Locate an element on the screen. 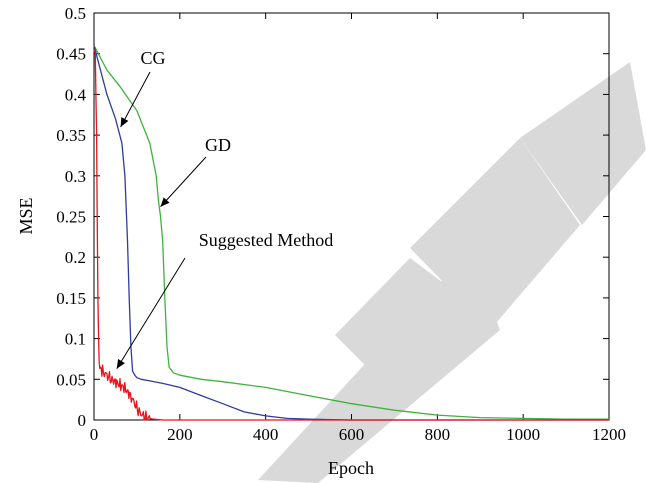 This screenshot has width=646, height=483. y-tick-label: 0.15 is located at coordinates (71, 298).